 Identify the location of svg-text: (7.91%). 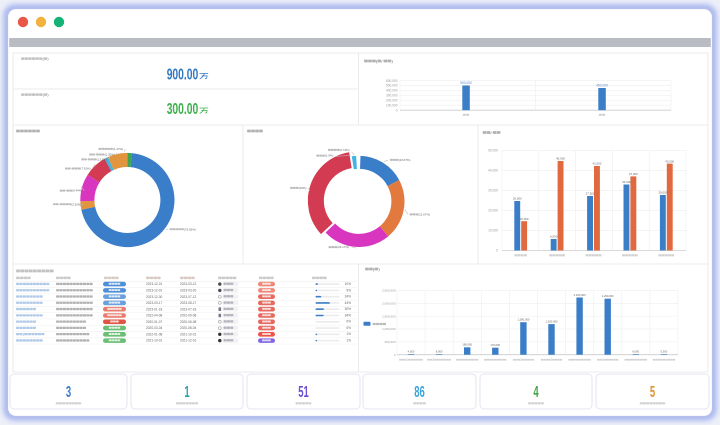
(85, 169).